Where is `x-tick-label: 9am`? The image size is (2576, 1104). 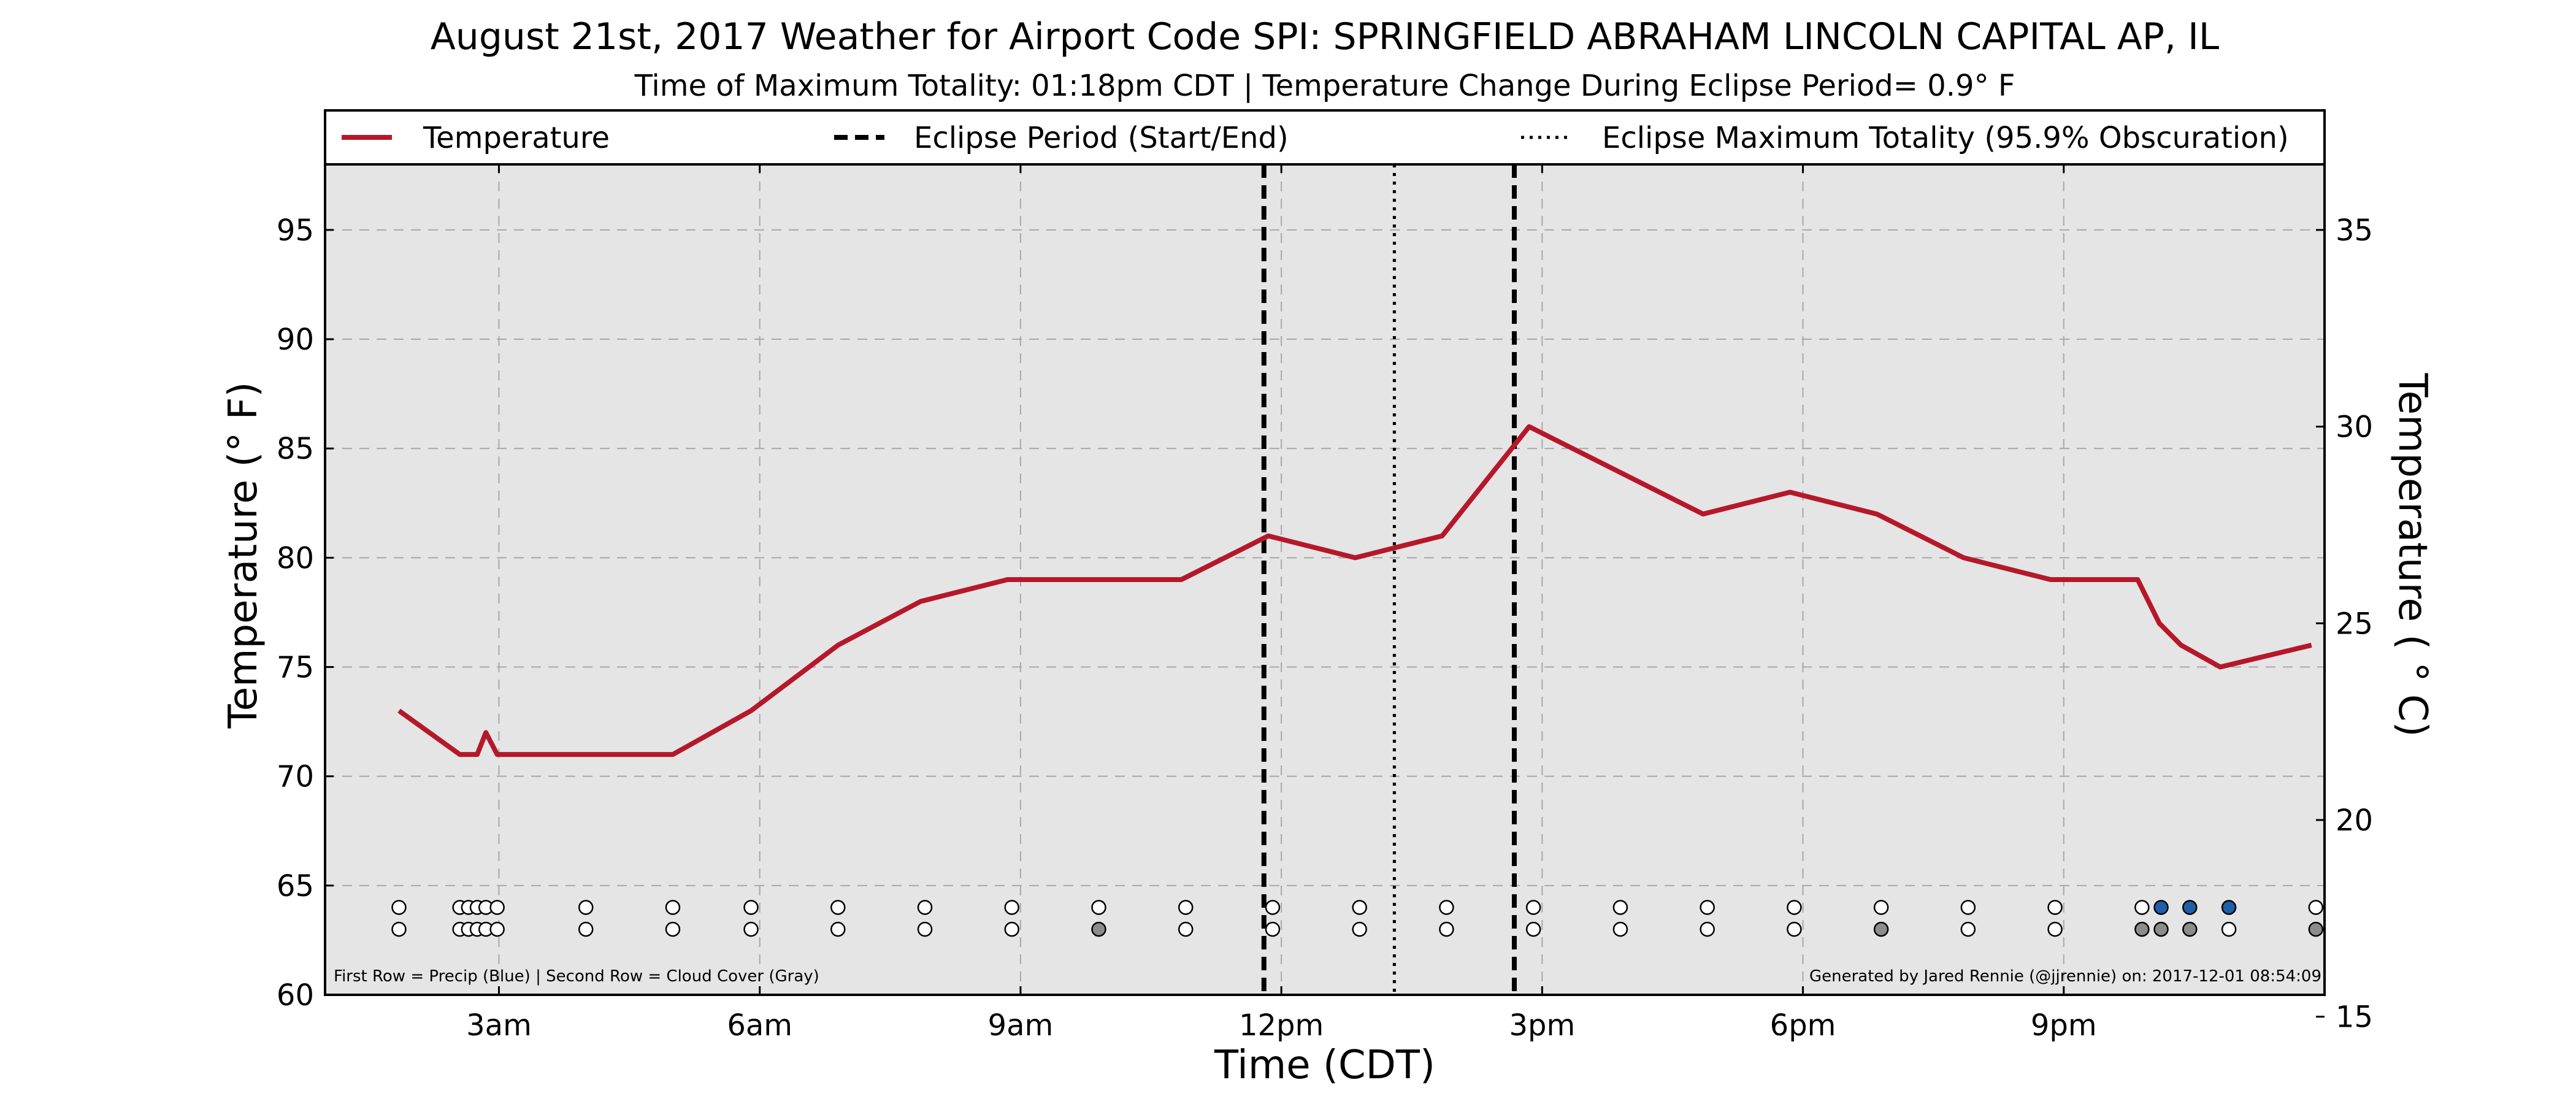 x-tick-label: 9am is located at coordinates (1021, 1025).